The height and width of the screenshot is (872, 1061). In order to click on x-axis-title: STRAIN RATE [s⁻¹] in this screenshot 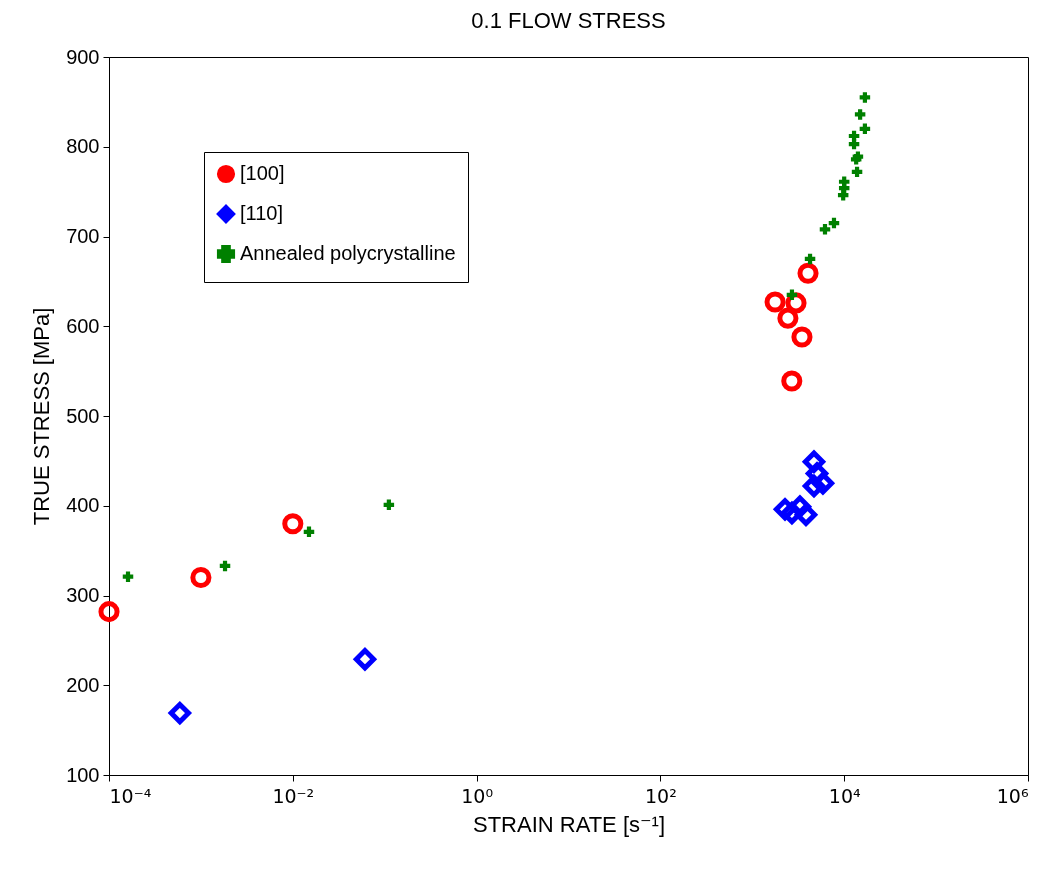, I will do `click(569, 824)`.